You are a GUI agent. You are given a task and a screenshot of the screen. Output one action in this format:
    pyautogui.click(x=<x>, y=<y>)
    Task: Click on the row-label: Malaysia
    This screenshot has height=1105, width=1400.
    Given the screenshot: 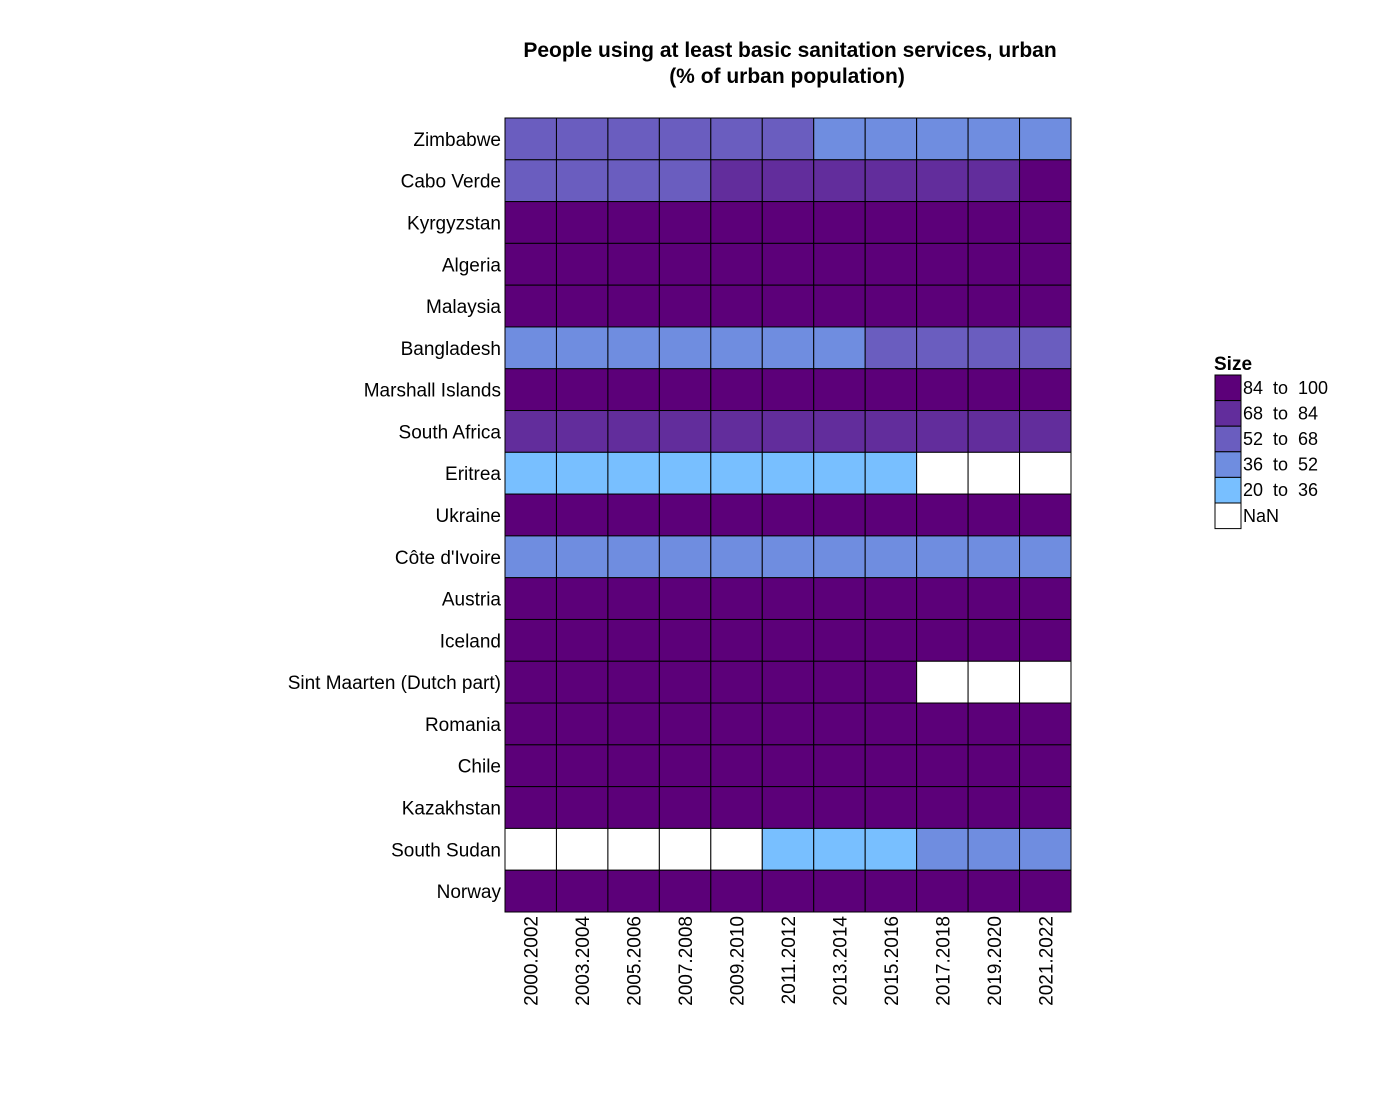 What is the action you would take?
    pyautogui.click(x=463, y=307)
    